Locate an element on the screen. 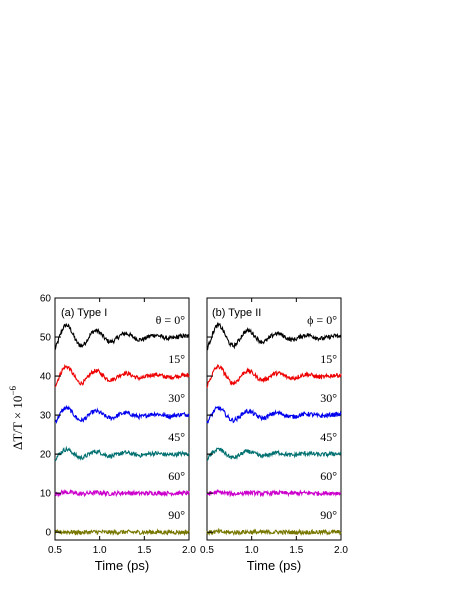 This screenshot has height=594, width=459. y-tick-label: 60 is located at coordinates (46, 299).